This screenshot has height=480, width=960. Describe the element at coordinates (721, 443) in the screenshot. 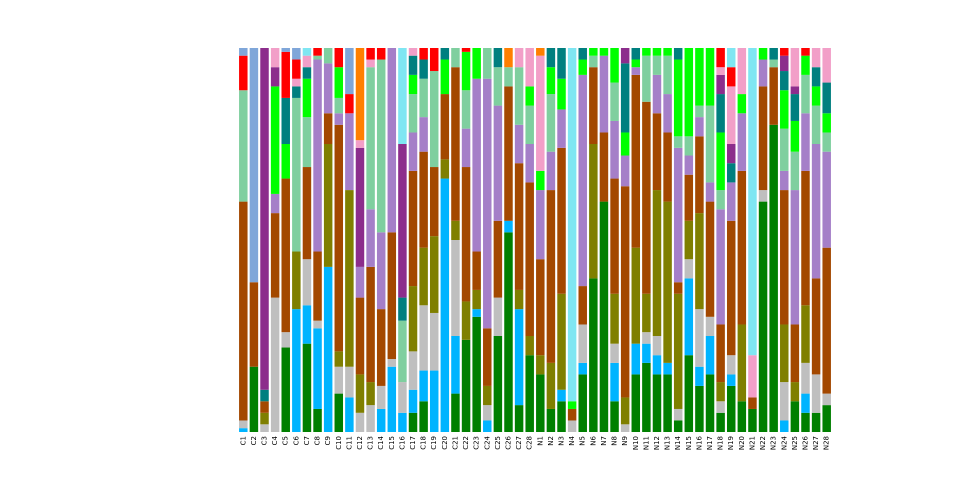

I see `x-tick-label: N18` at that location.